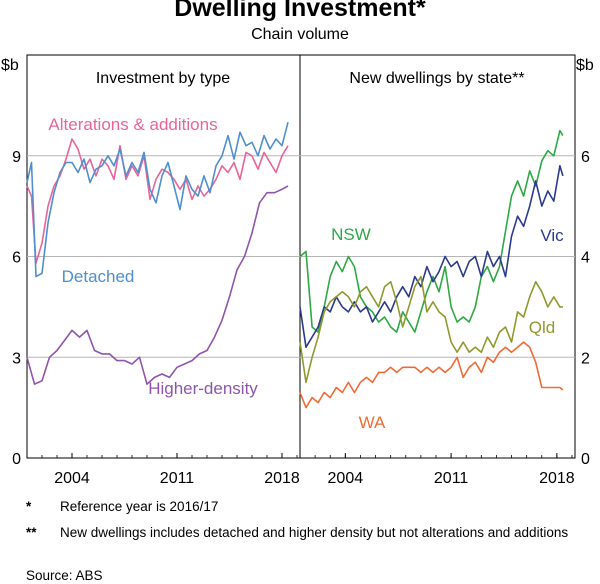 This screenshot has width=600, height=584. Describe the element at coordinates (372, 422) in the screenshot. I see `series-label-wa: WA` at that location.